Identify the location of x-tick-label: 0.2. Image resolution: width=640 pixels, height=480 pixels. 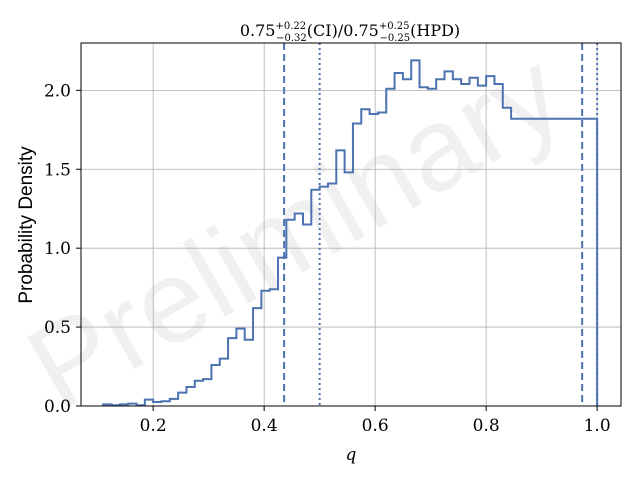
(153, 426).